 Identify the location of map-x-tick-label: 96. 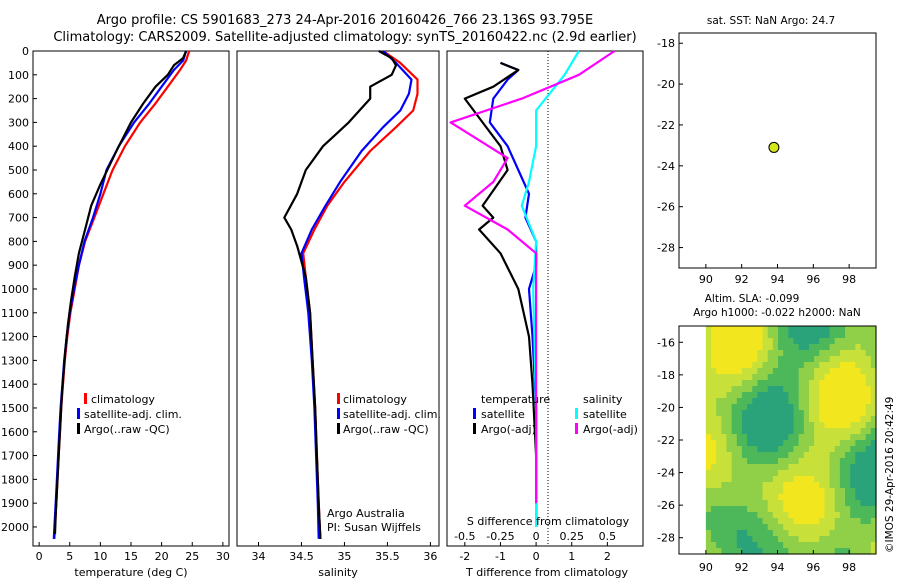
(813, 279).